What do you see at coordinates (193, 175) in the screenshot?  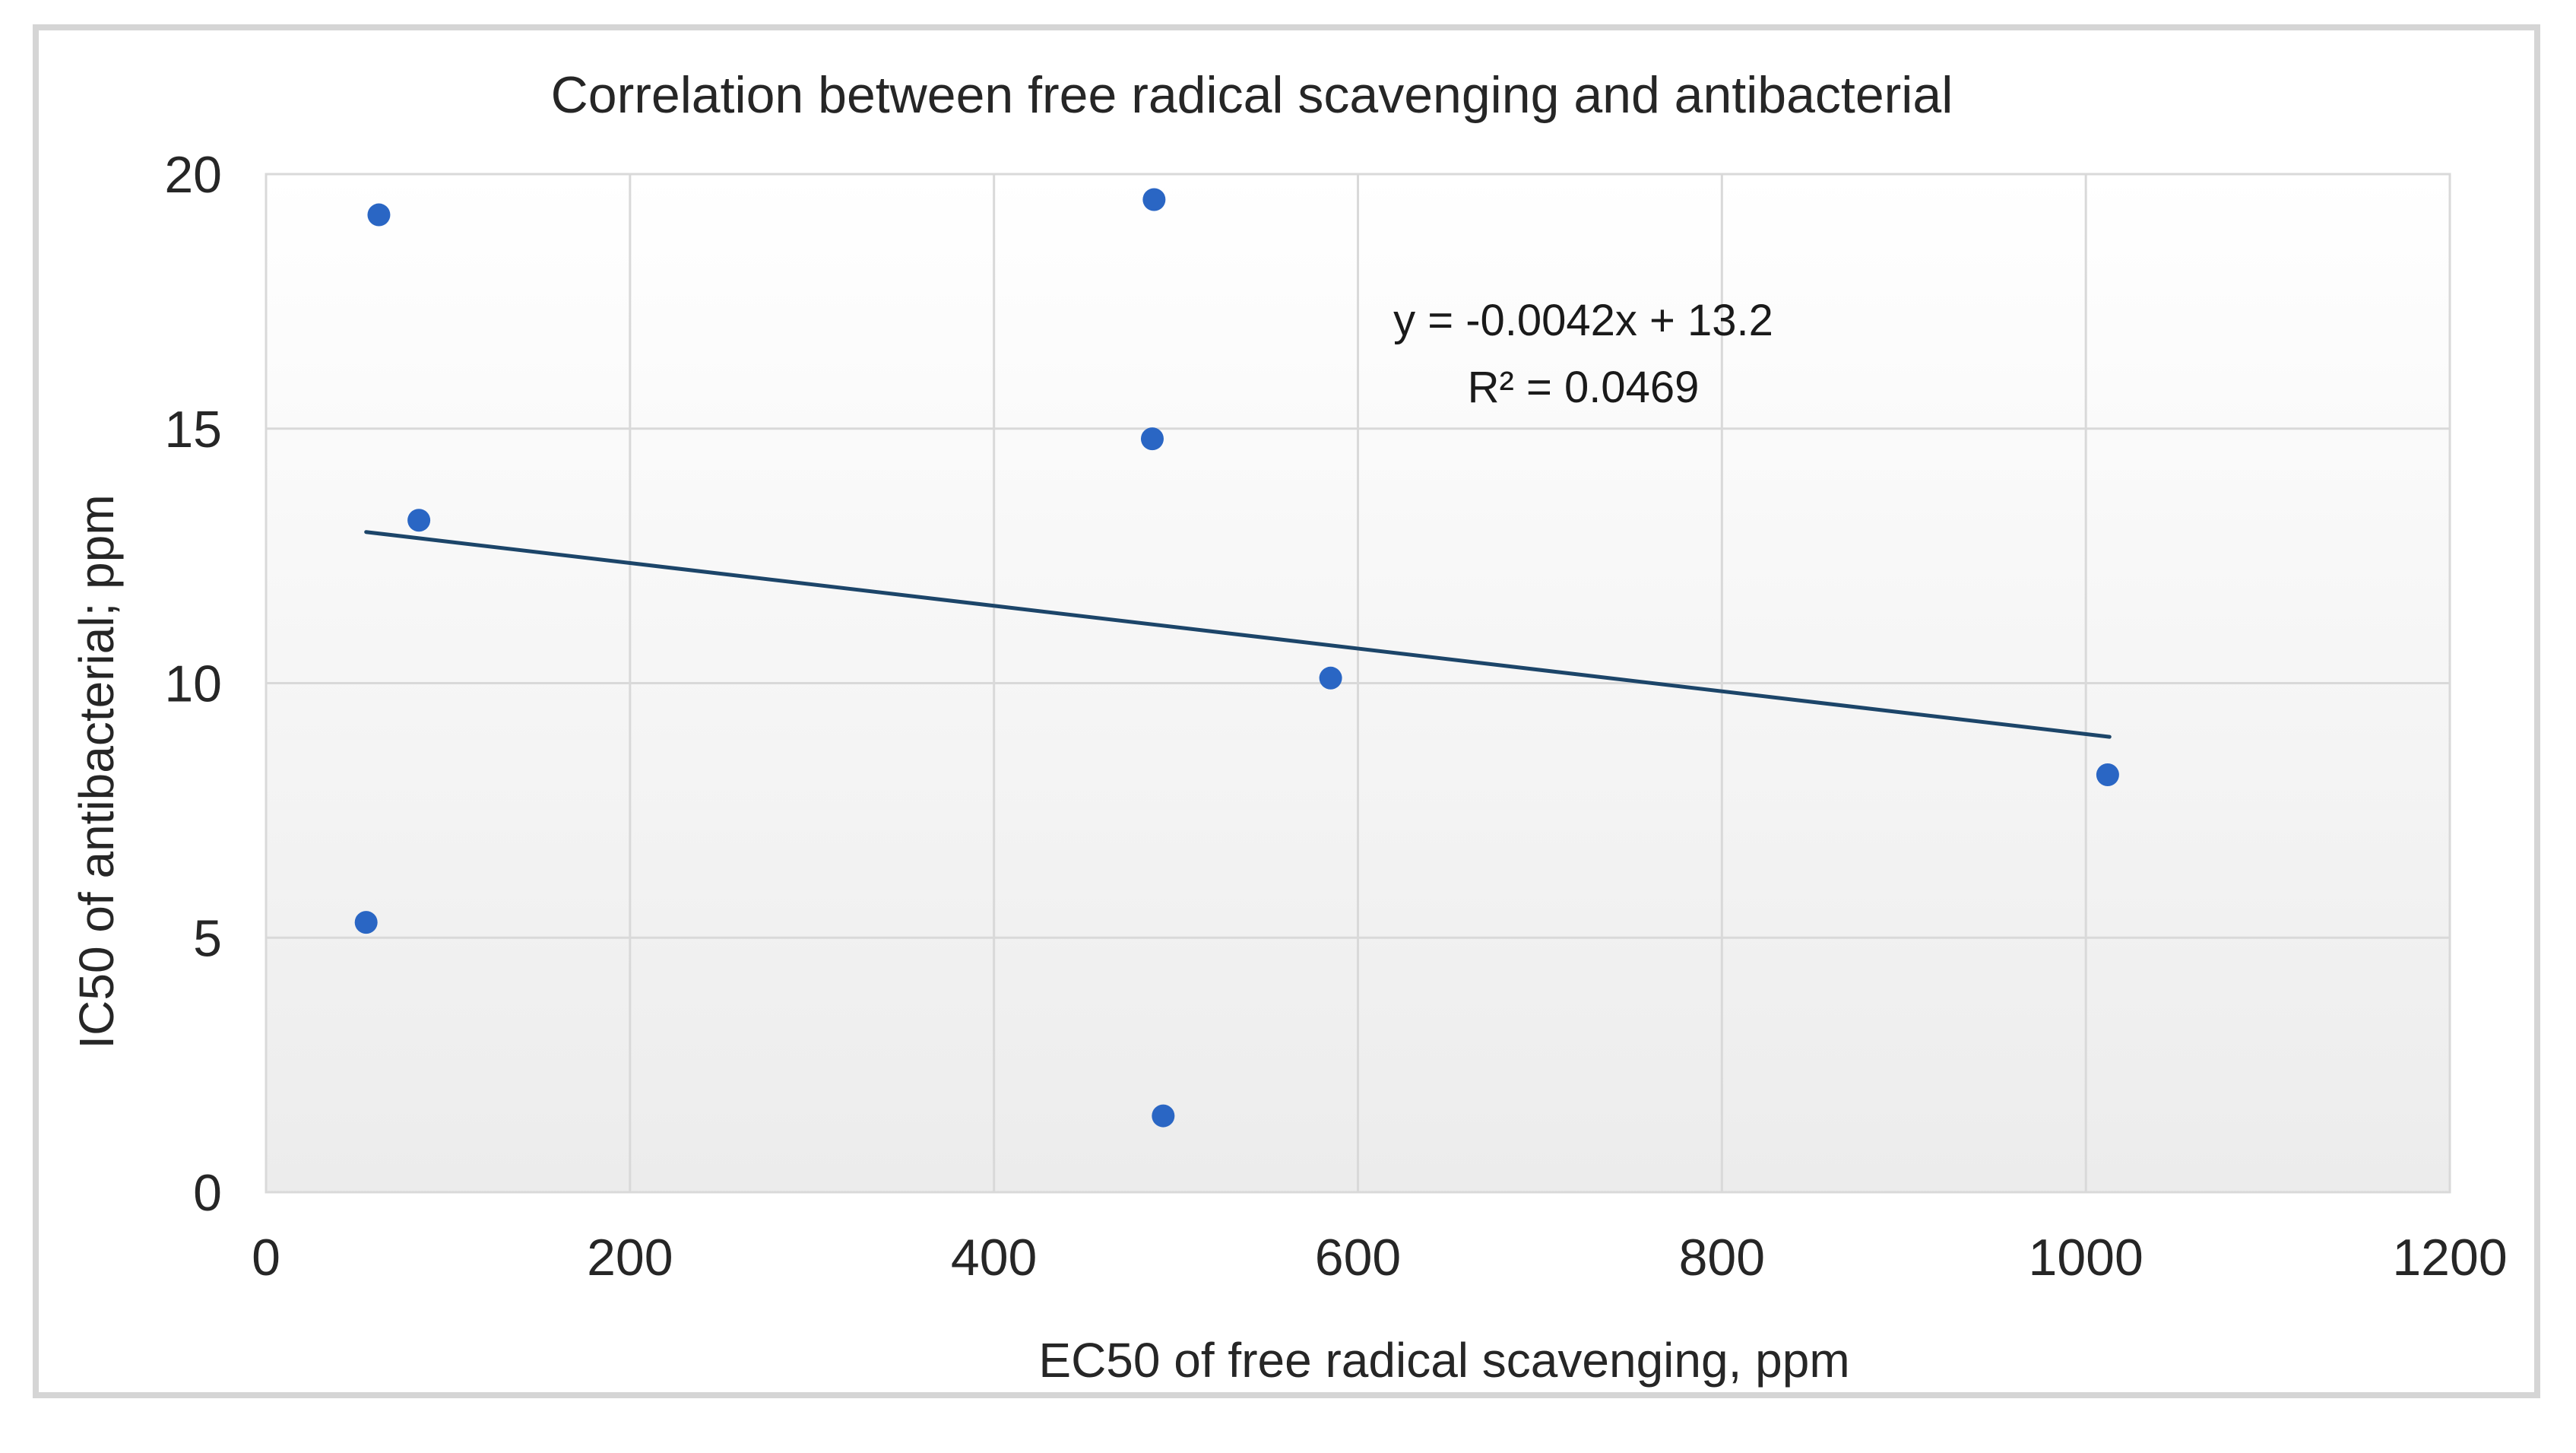 I see `y-tick-label: 20` at bounding box center [193, 175].